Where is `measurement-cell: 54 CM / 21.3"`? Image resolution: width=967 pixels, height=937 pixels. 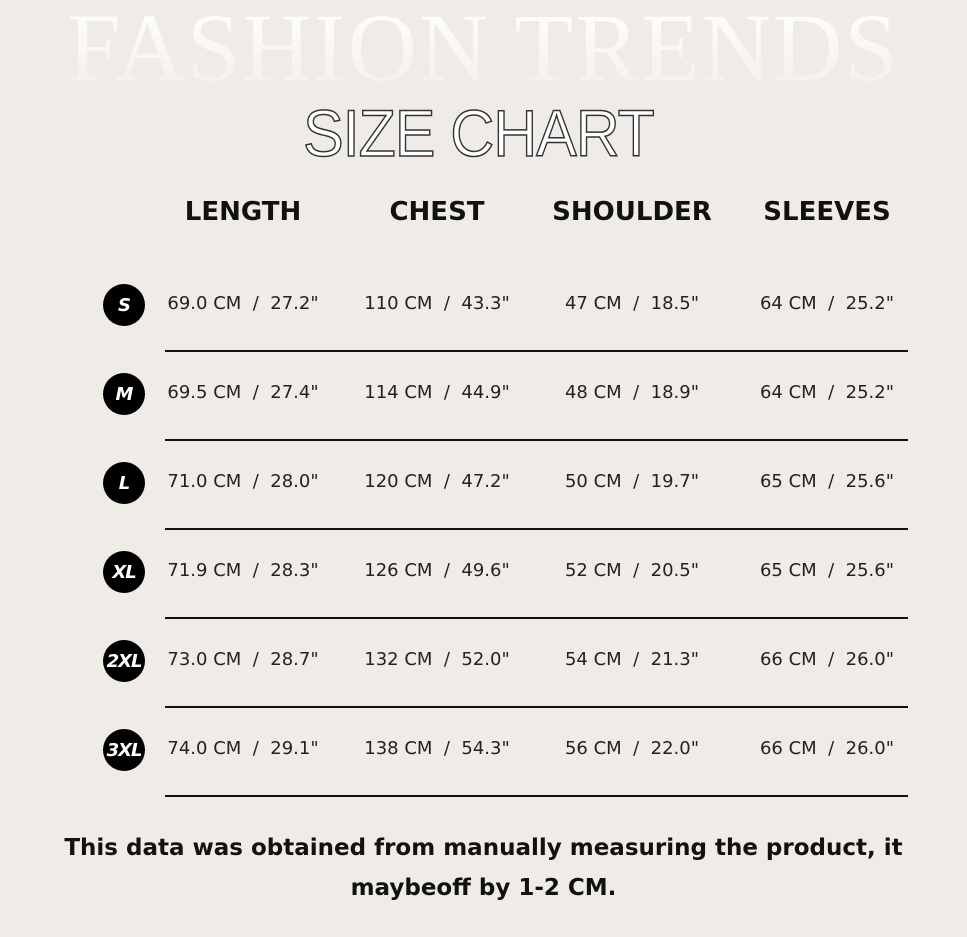 measurement-cell: 54 CM / 21.3" is located at coordinates (632, 659).